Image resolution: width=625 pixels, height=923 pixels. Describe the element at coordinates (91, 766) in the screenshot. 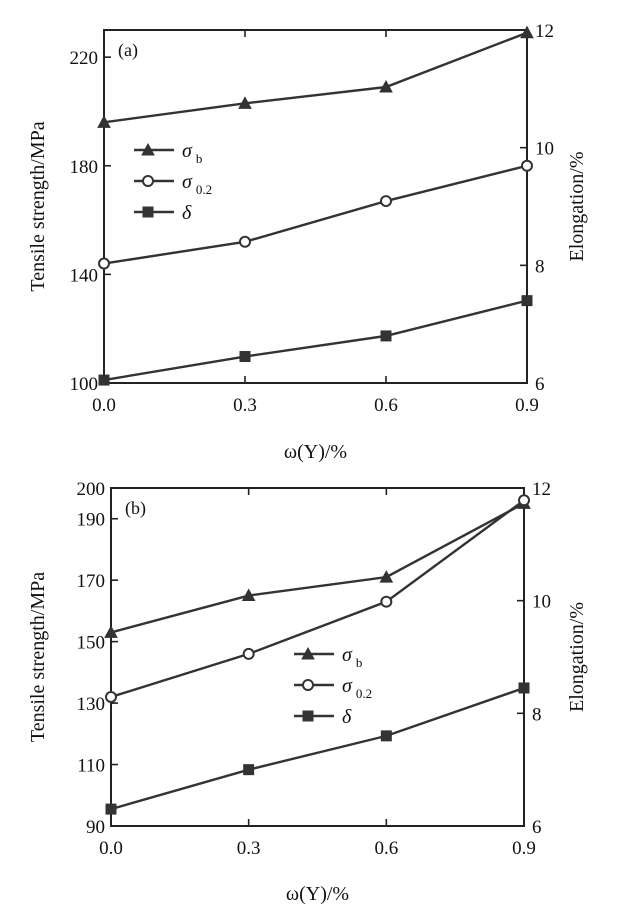

I see `y-tick-label: 110` at that location.